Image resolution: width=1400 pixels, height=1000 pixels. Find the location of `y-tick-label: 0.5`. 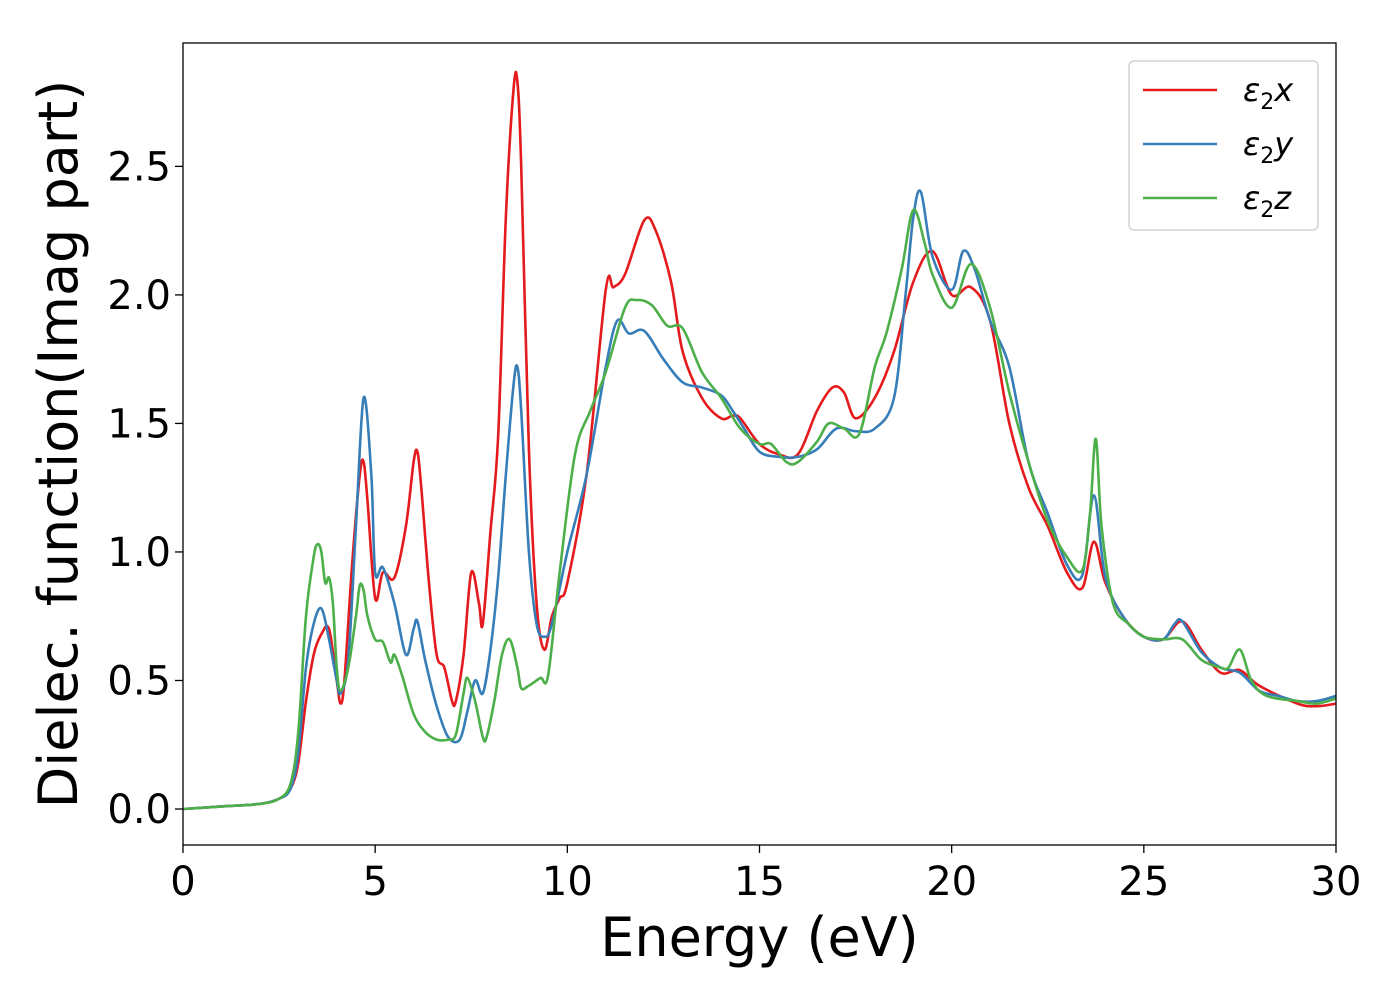

y-tick-label: 0.5 is located at coordinates (139, 681).